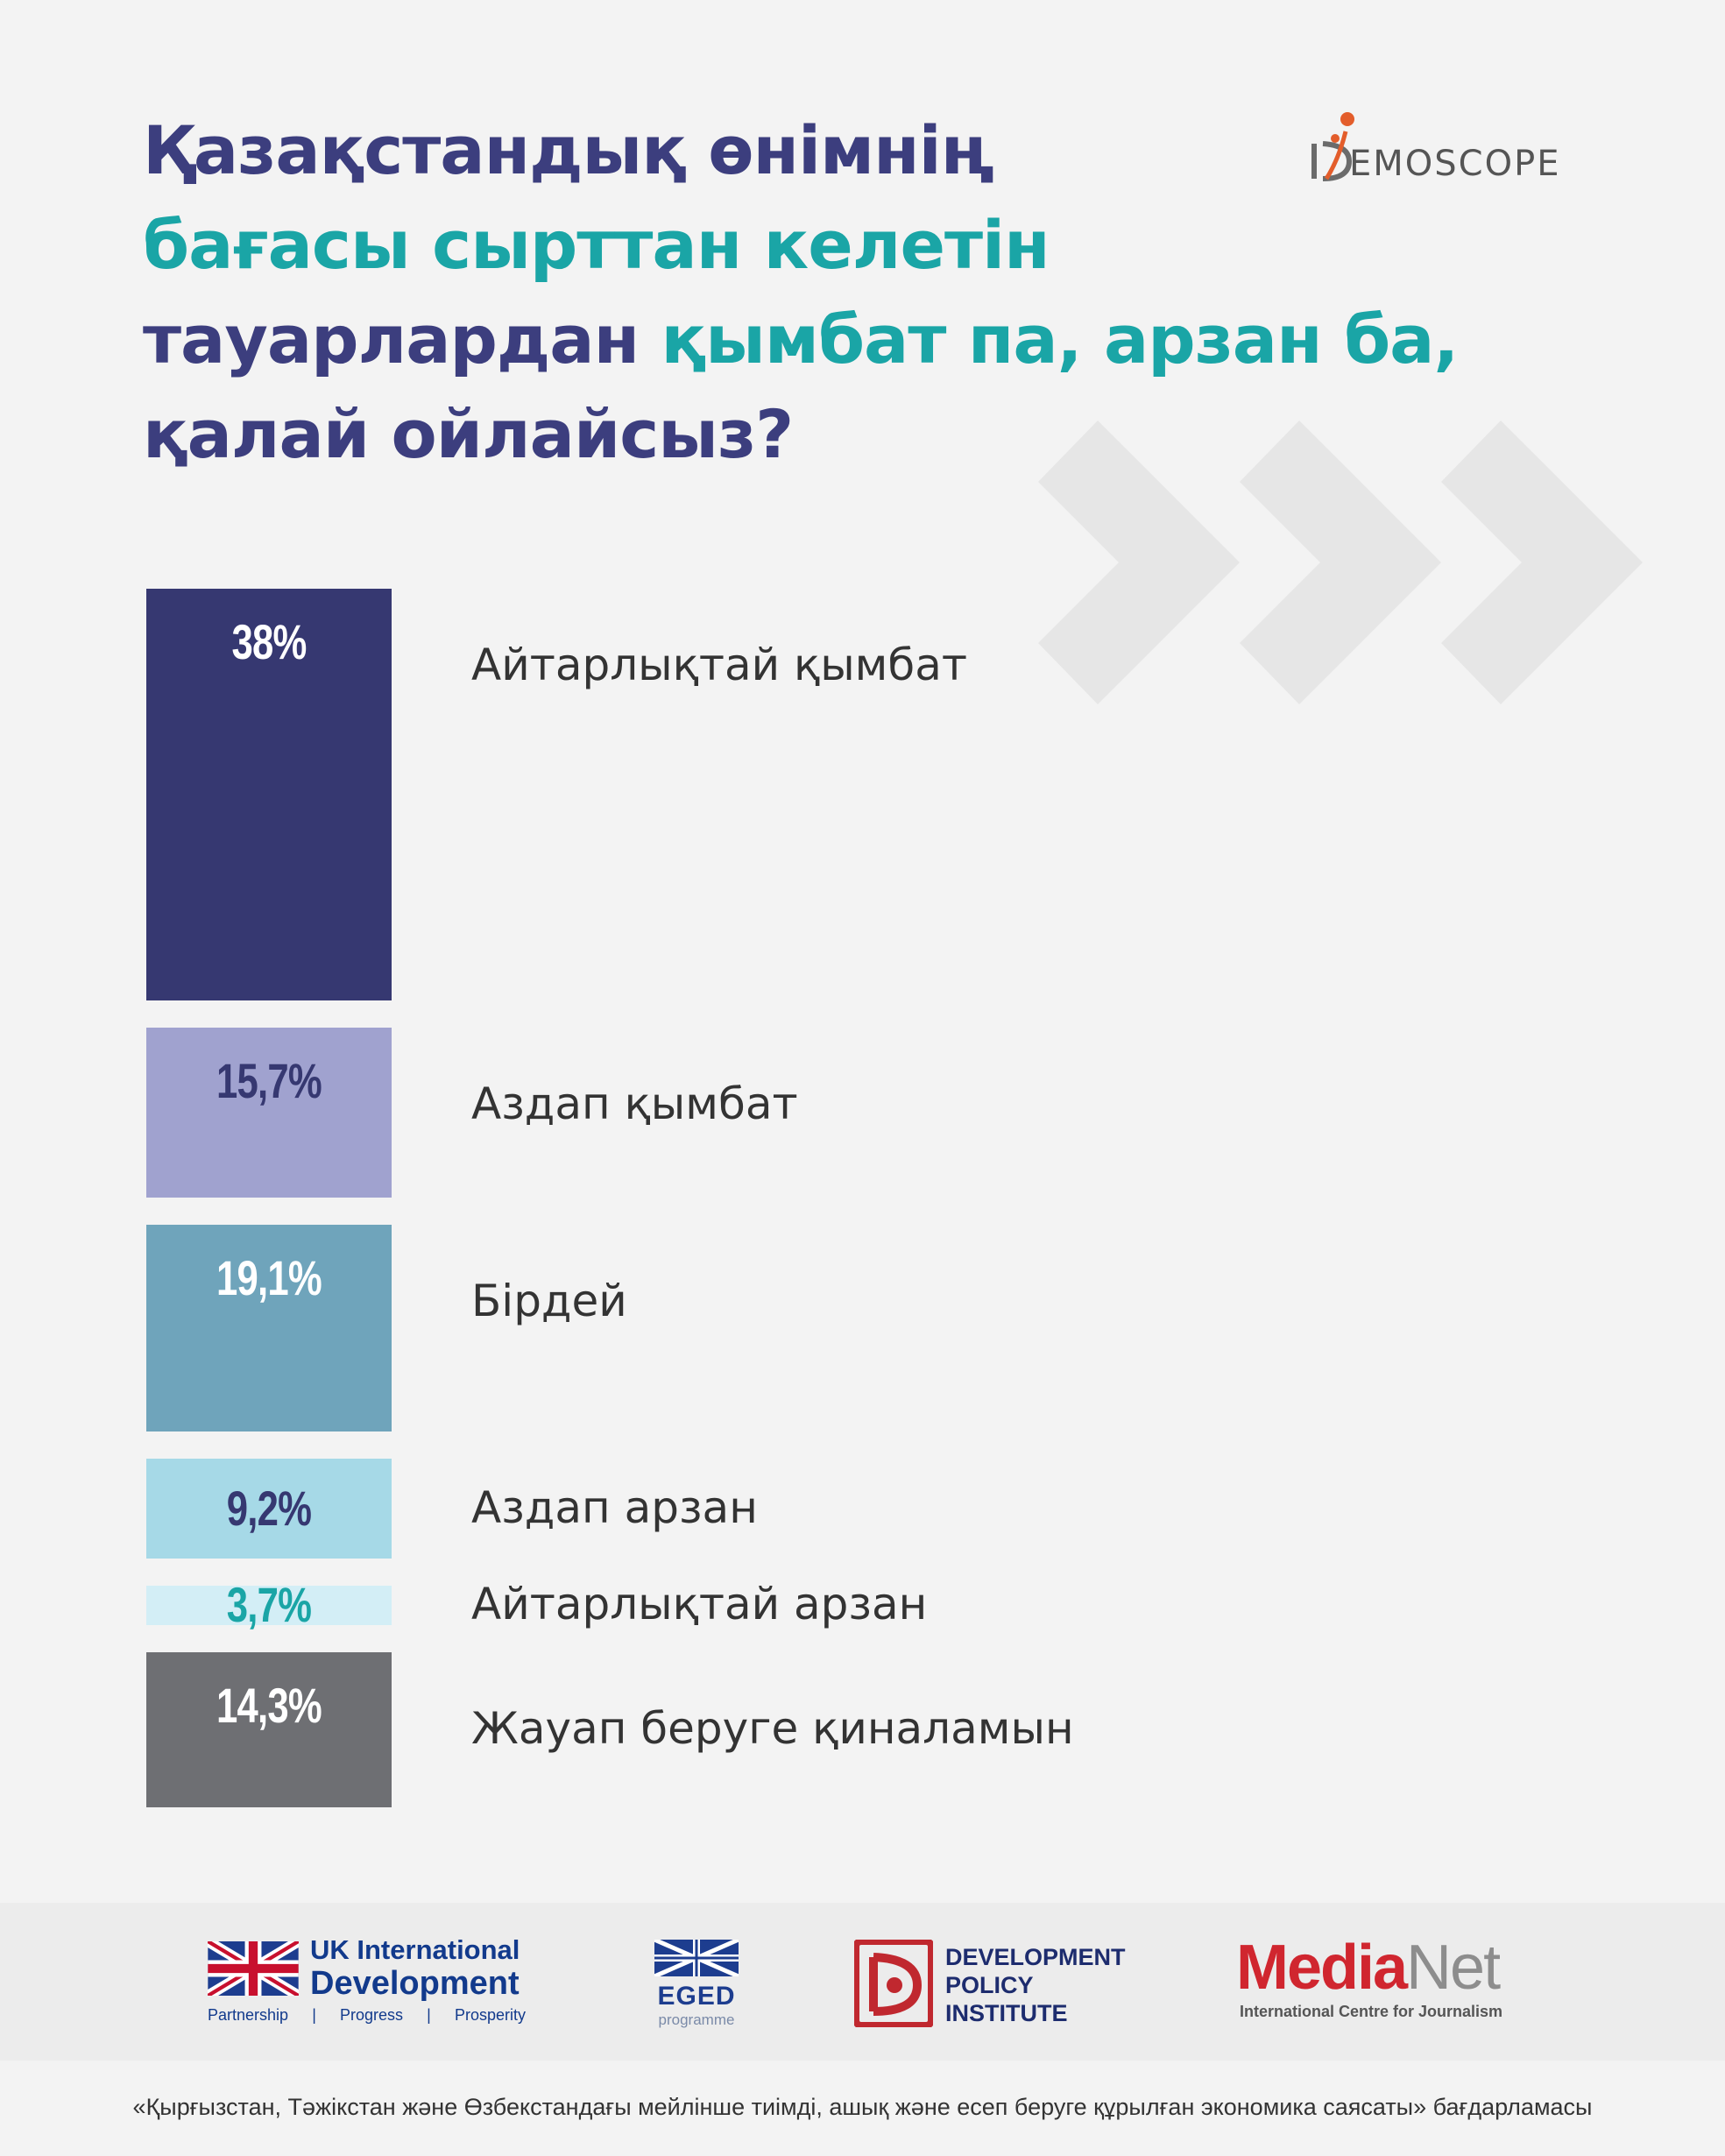 The height and width of the screenshot is (2156, 1725). What do you see at coordinates (249, 2015) in the screenshot?
I see `ukid-tag-partnership: Partnership` at bounding box center [249, 2015].